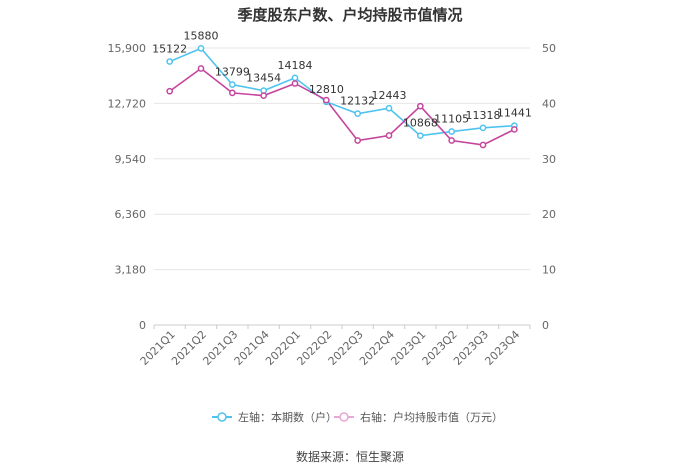 The height and width of the screenshot is (473, 700). I want to click on right-axis: 0 10 20 30 40 50, so click(549, 187).